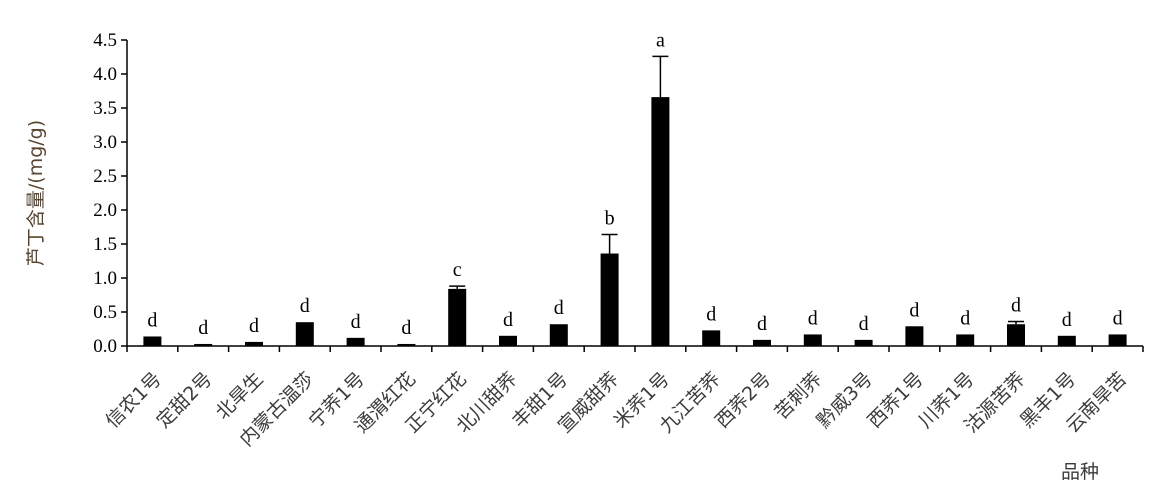  I want to click on x-category-label: 黔威3号, so click(845, 400).